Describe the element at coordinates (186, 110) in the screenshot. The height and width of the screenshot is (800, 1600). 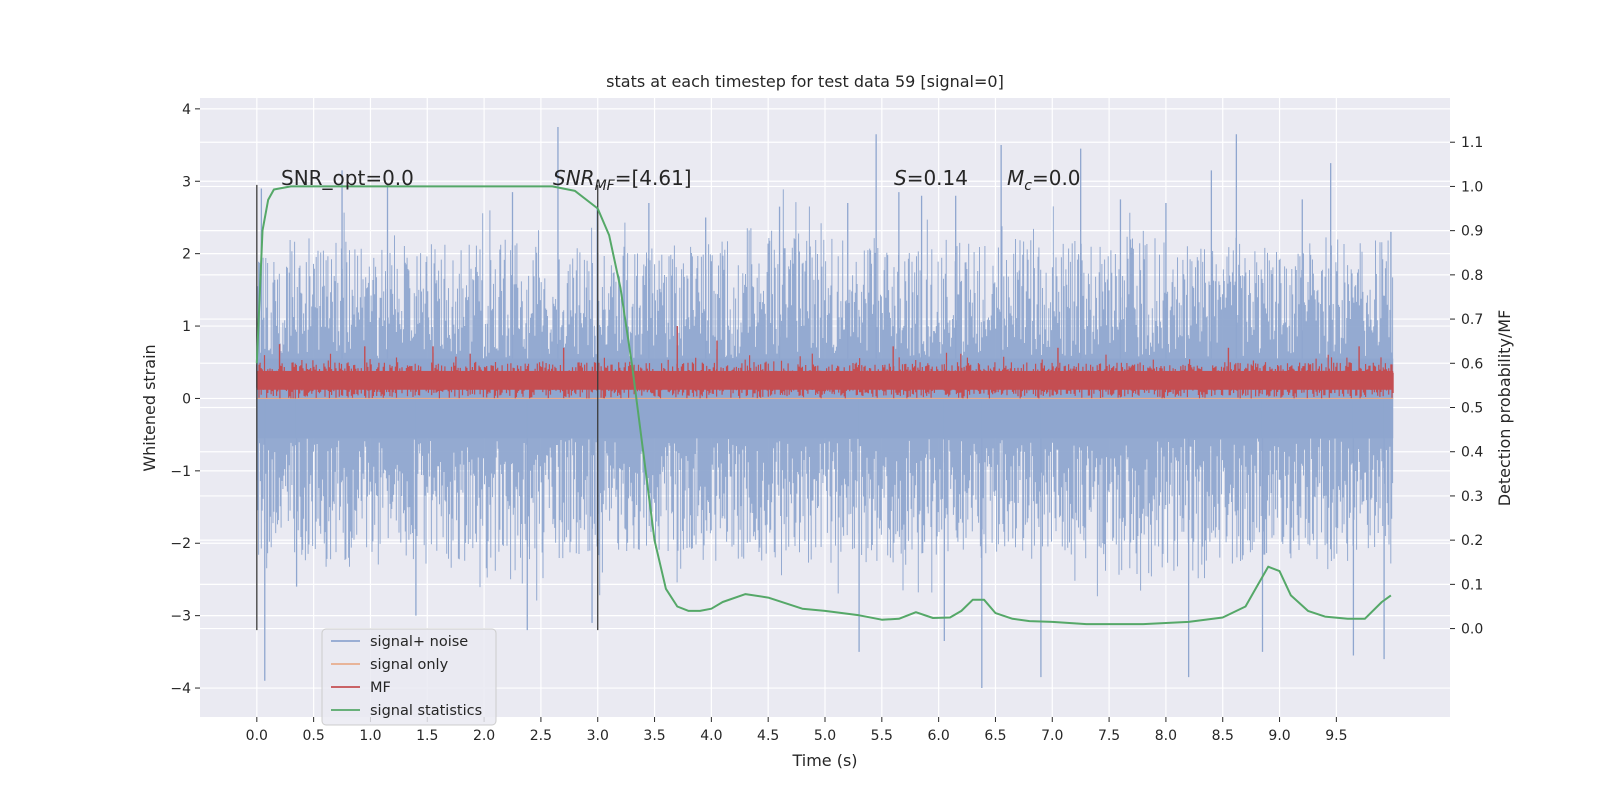
I see `y-tick-label: 4` at that location.